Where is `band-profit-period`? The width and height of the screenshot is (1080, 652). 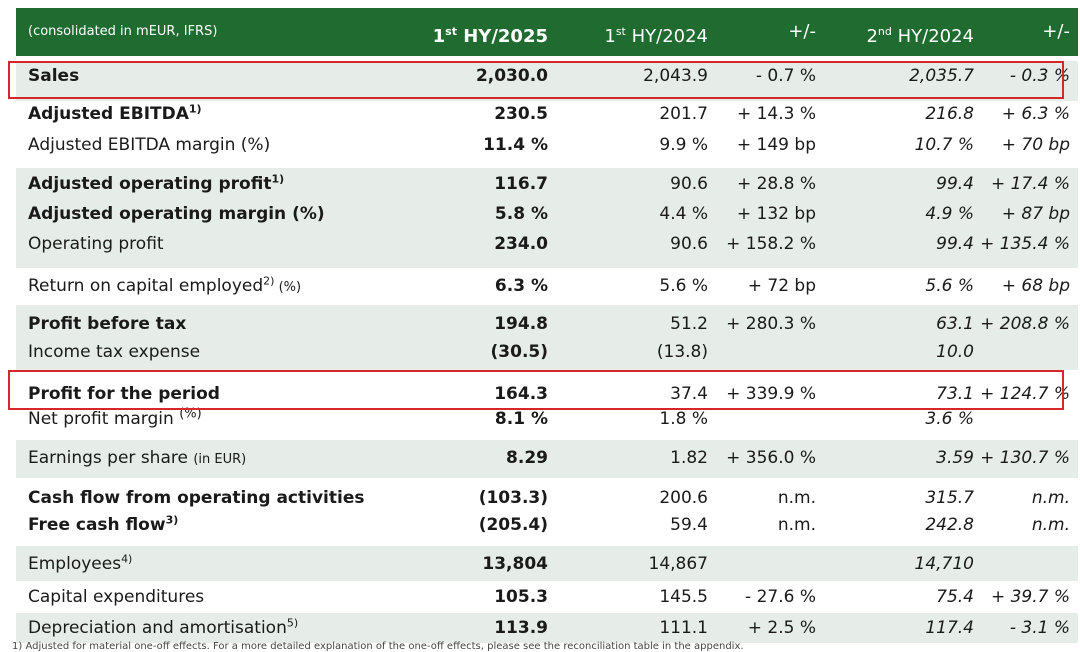 band-profit-period is located at coordinates (547, 405).